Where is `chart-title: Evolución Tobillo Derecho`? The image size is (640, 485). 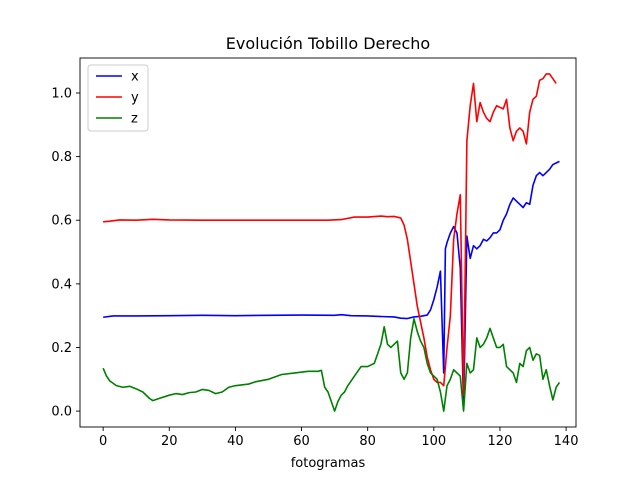
chart-title: Evolución Tobillo Derecho is located at coordinates (328, 43).